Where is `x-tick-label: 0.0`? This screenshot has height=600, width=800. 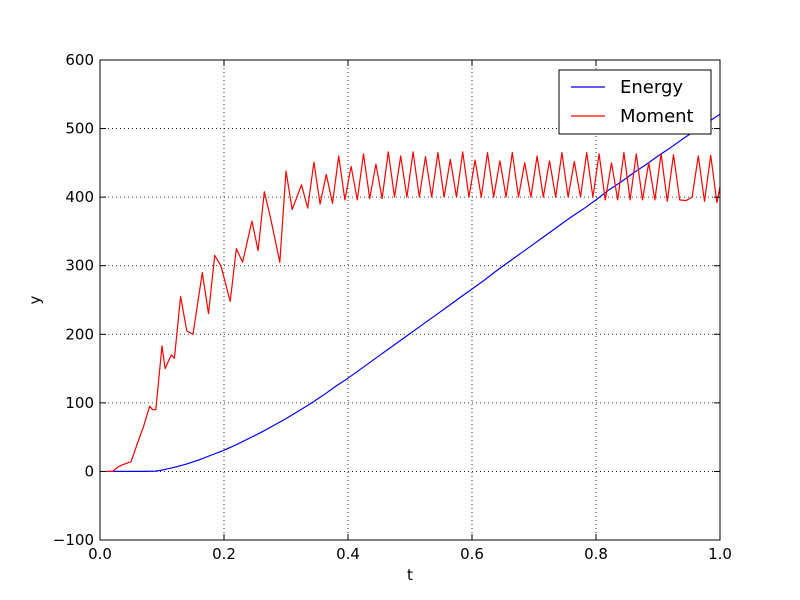 x-tick-label: 0.0 is located at coordinates (100, 554).